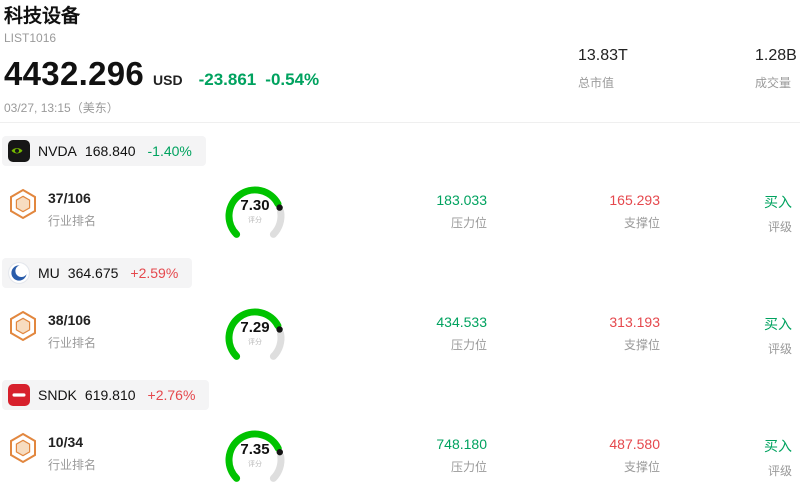  I want to click on stock-change: -1.40%, so click(169, 151).